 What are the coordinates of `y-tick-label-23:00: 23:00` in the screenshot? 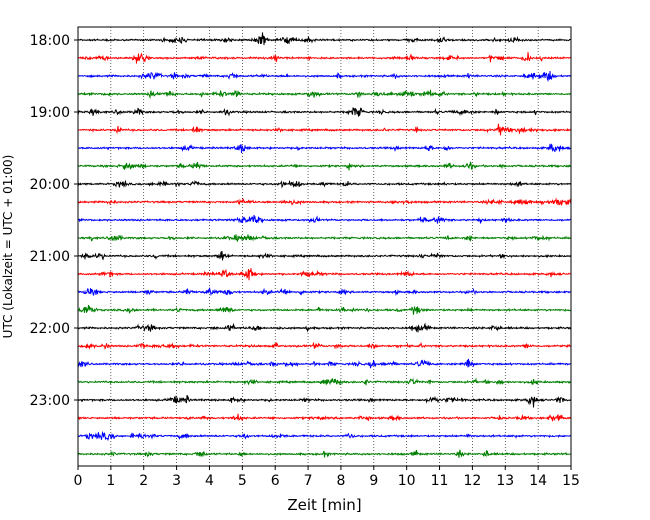 It's located at (50, 401).